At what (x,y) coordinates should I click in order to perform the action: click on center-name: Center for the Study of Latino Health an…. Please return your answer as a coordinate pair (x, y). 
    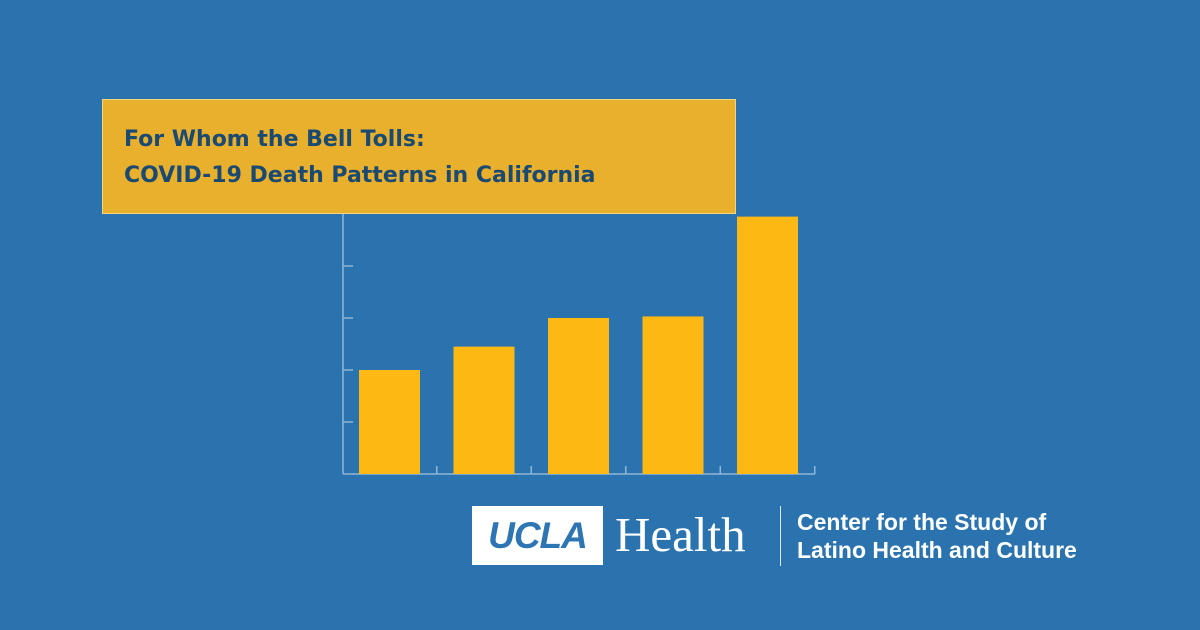
    Looking at the image, I should click on (937, 536).